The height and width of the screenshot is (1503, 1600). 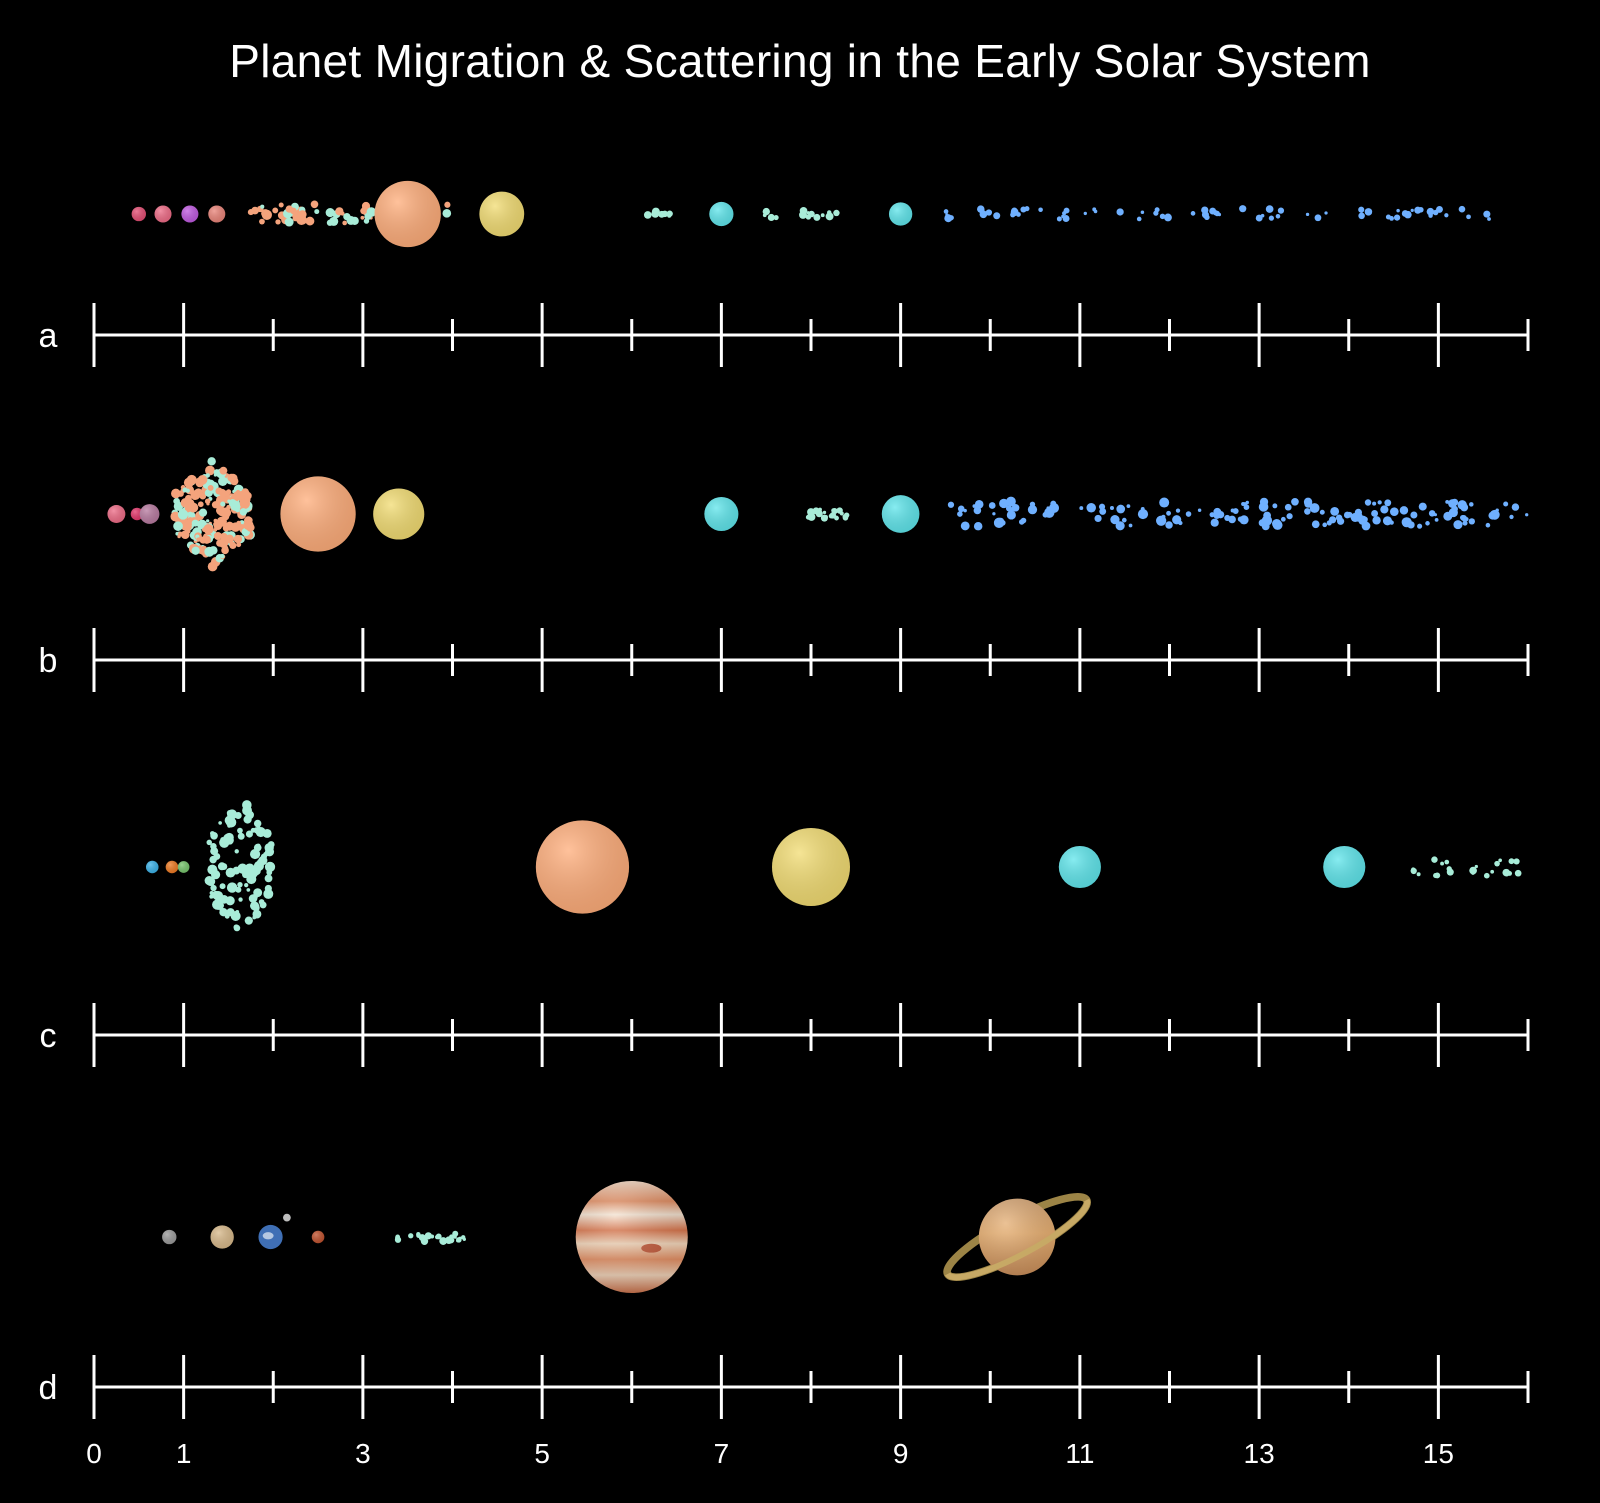 I want to click on earth-clouds, so click(x=268, y=1236).